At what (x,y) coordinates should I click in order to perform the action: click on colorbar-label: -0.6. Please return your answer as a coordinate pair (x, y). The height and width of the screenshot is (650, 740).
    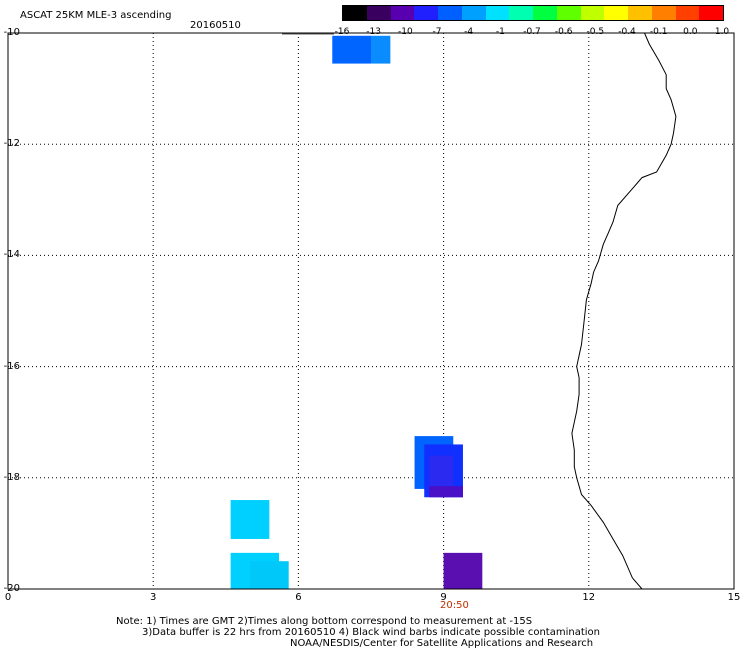
    Looking at the image, I should click on (563, 32).